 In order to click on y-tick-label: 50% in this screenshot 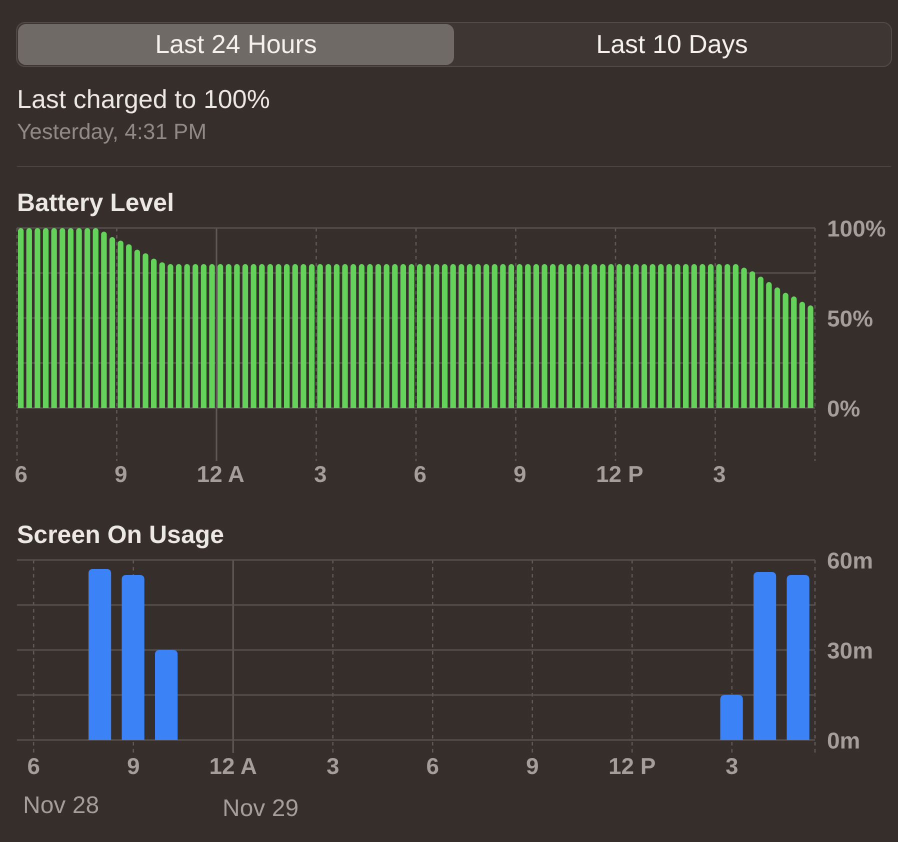, I will do `click(850, 318)`.